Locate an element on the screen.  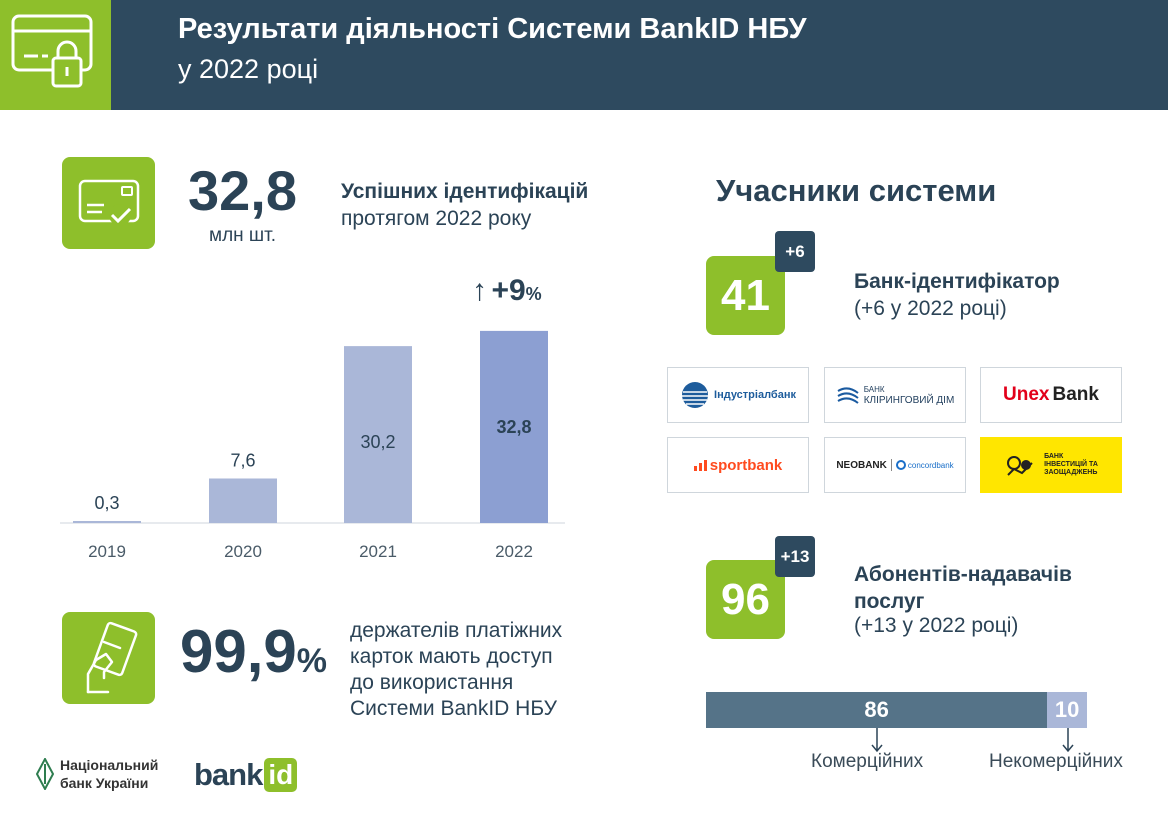
card-check-icon is located at coordinates (109, 202).